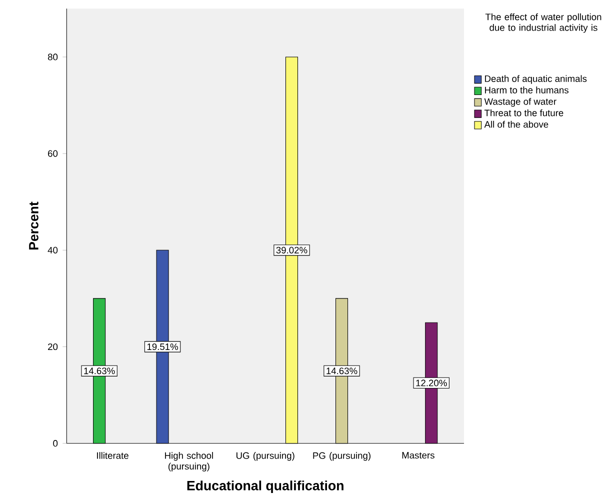 The height and width of the screenshot is (502, 605). I want to click on annotation: 39.02%, so click(292, 250).